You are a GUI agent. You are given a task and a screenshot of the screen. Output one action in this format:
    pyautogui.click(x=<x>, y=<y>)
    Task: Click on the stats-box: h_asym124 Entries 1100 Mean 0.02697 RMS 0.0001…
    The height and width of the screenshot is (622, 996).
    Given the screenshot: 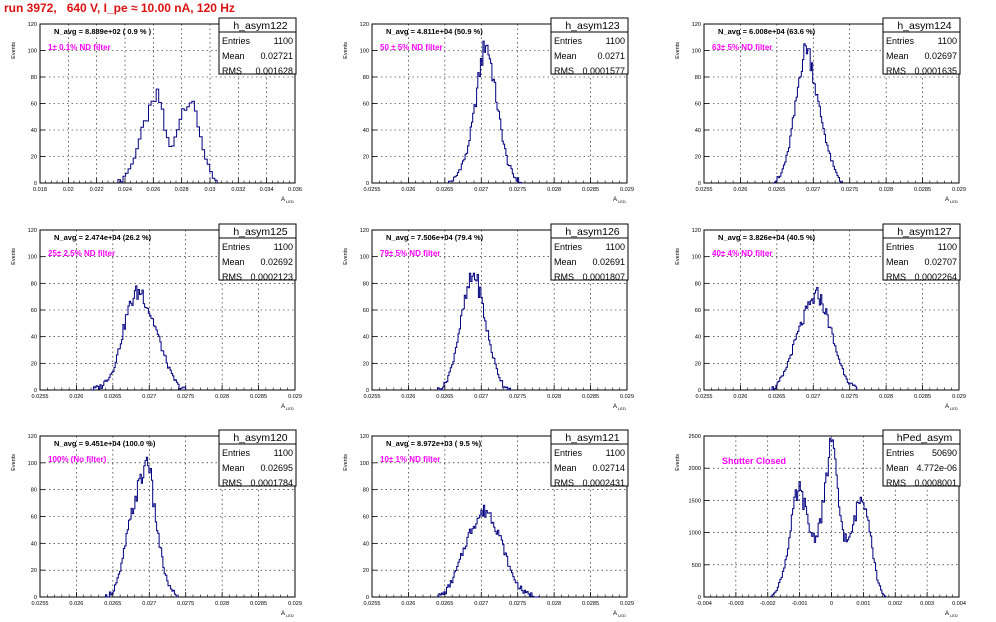 What is the action you would take?
    pyautogui.click(x=921, y=46)
    